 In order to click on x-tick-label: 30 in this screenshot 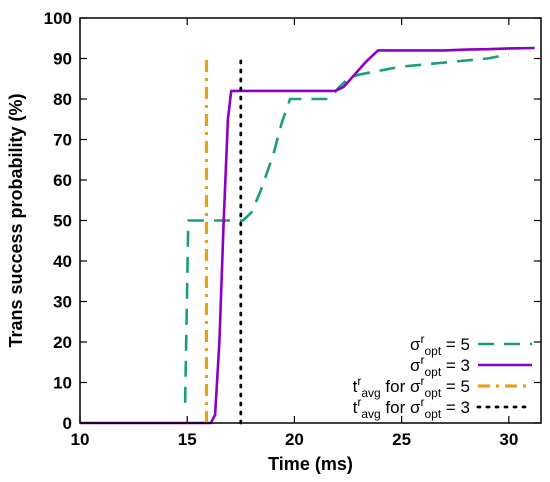, I will do `click(508, 439)`.